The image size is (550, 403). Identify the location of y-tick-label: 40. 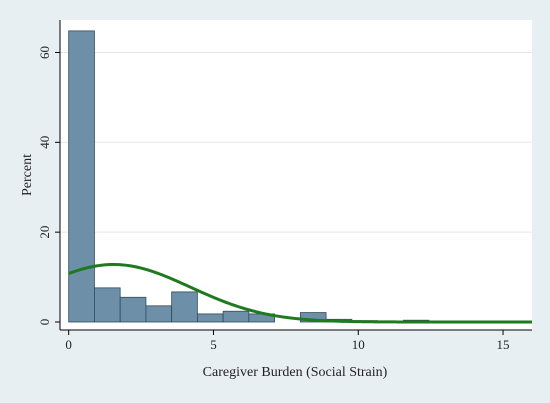
(44, 142).